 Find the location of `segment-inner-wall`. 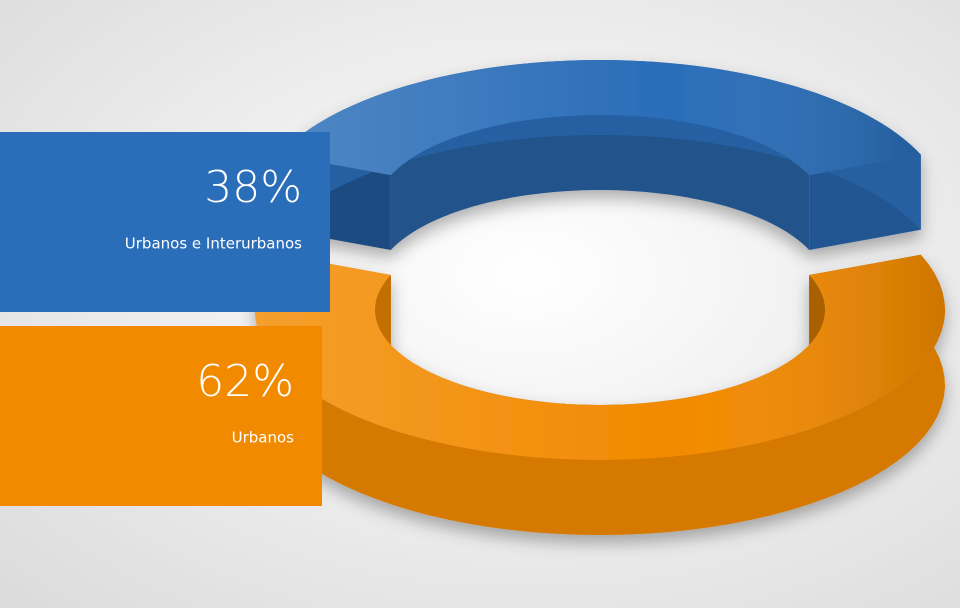

segment-inner-wall is located at coordinates (600, 182).